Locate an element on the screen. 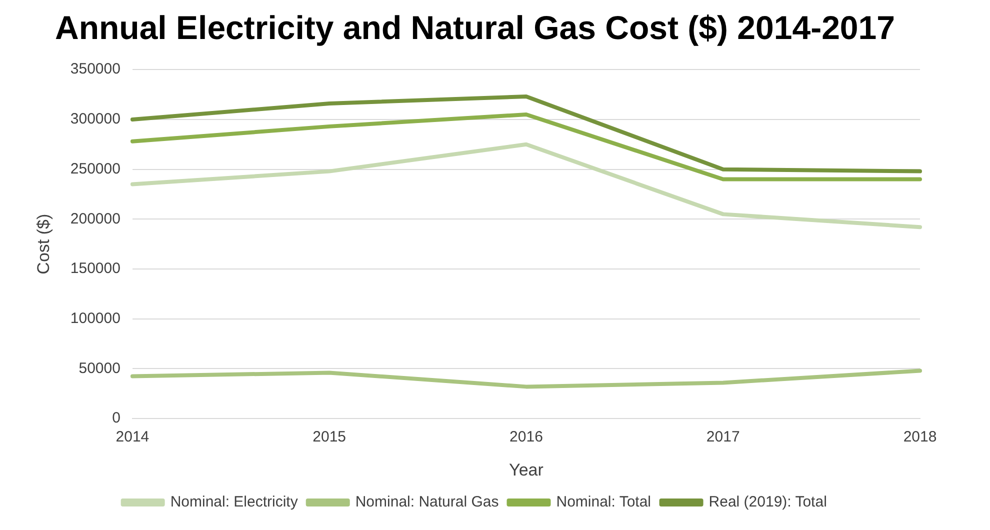 The height and width of the screenshot is (530, 990). y-tick-label: 300000 is located at coordinates (95, 119).